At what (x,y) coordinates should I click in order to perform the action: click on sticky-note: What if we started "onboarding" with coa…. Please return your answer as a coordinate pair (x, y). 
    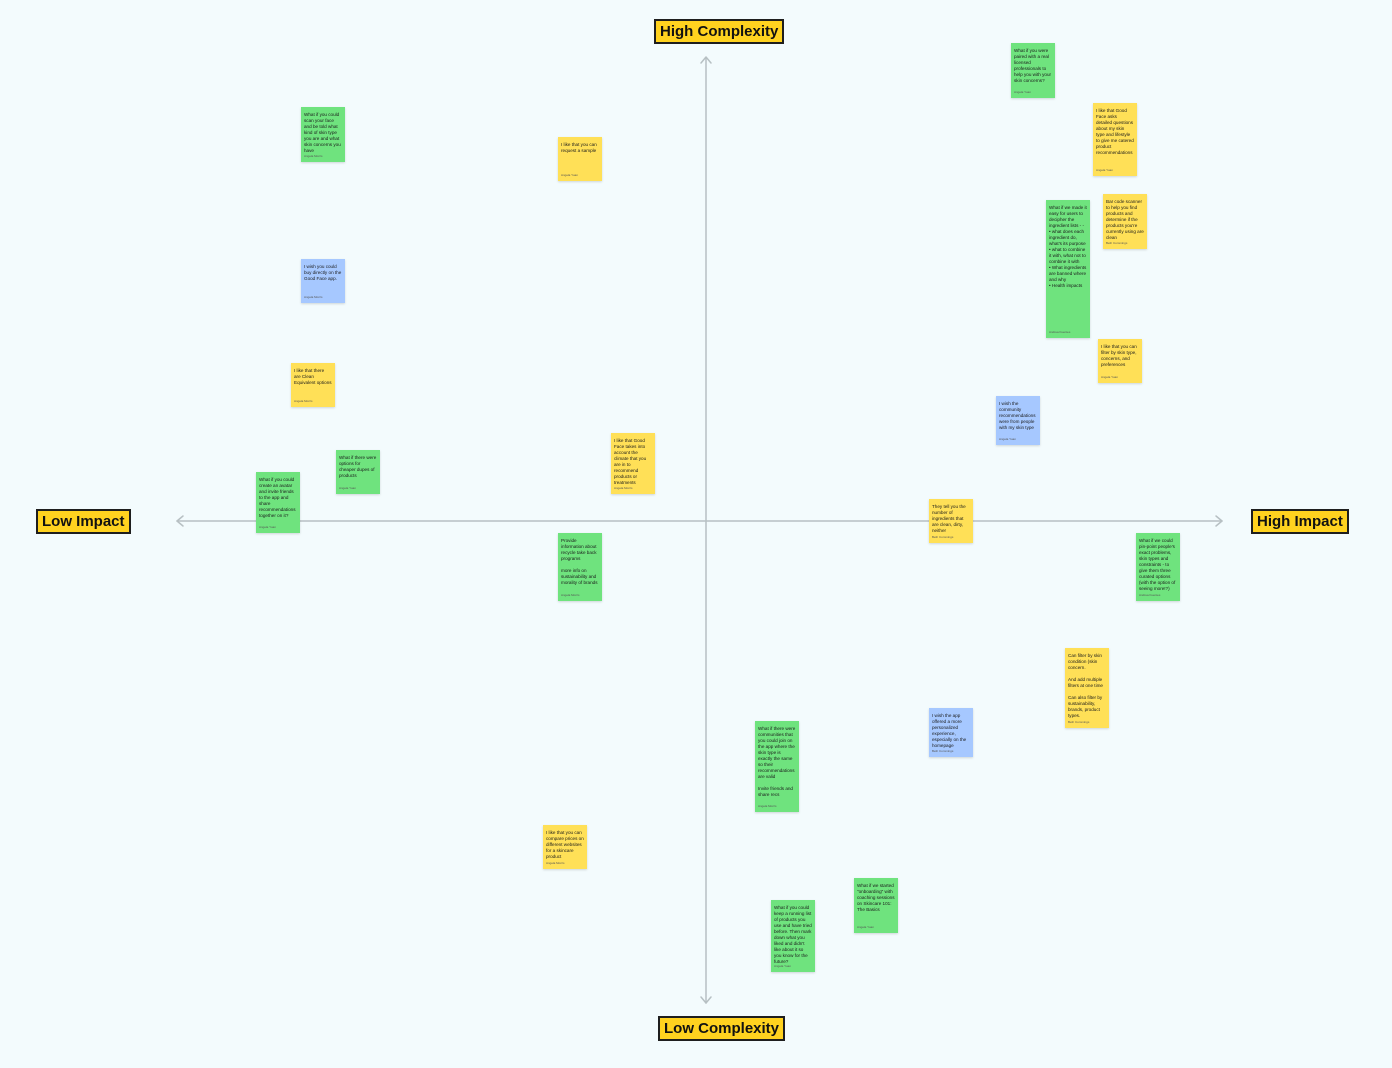
    Looking at the image, I should click on (876, 905).